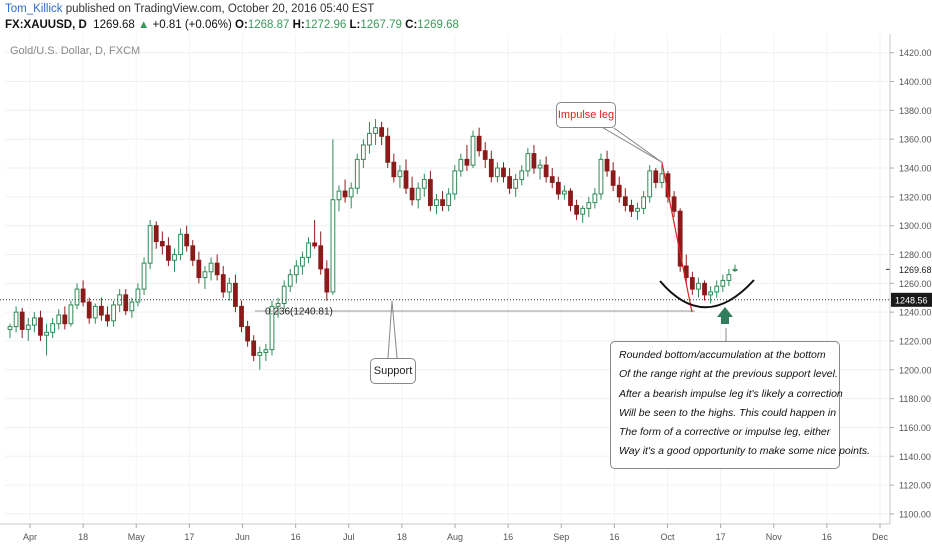 Image resolution: width=932 pixels, height=550 pixels. What do you see at coordinates (915, 53) in the screenshot?
I see `y-tick-label: 1420.00` at bounding box center [915, 53].